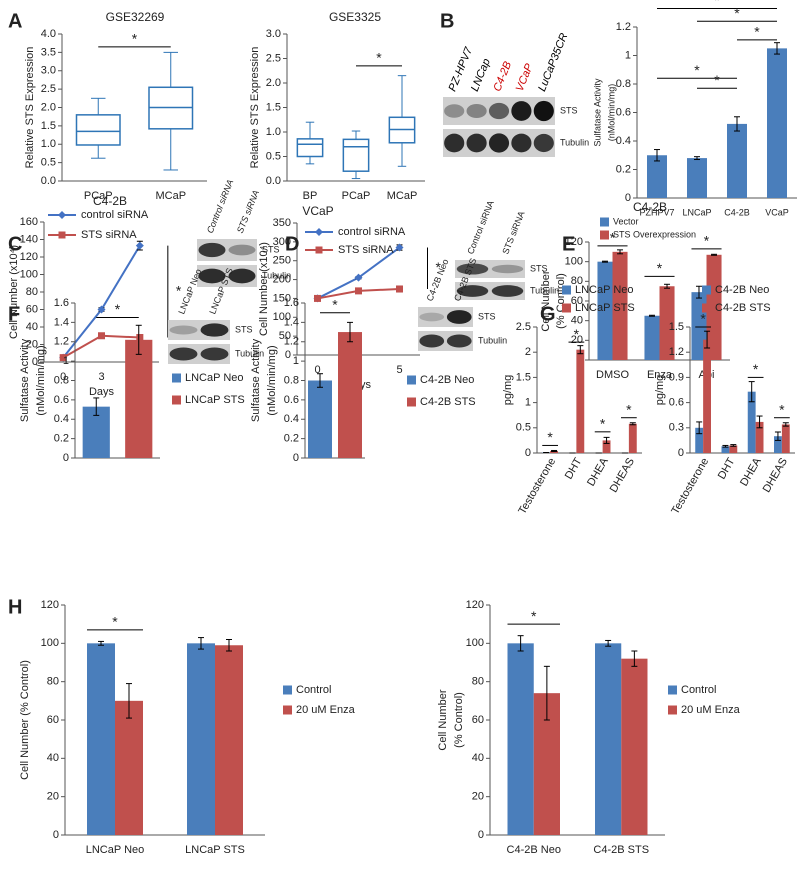  Describe the element at coordinates (273, 132) in the screenshot. I see `y-tick-label: 1.0` at that location.